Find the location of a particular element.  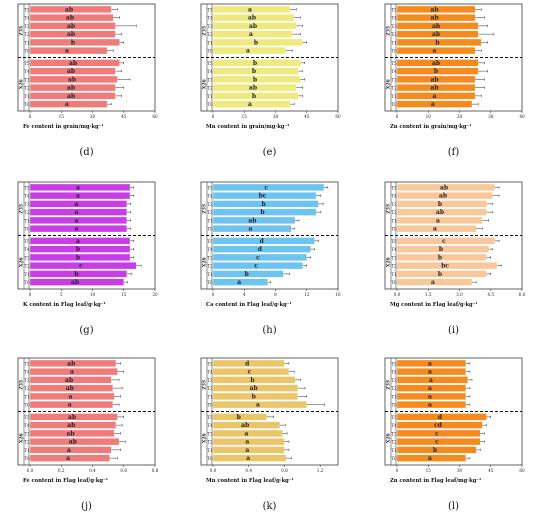

x-tick-label: 4 is located at coordinates (244, 294).